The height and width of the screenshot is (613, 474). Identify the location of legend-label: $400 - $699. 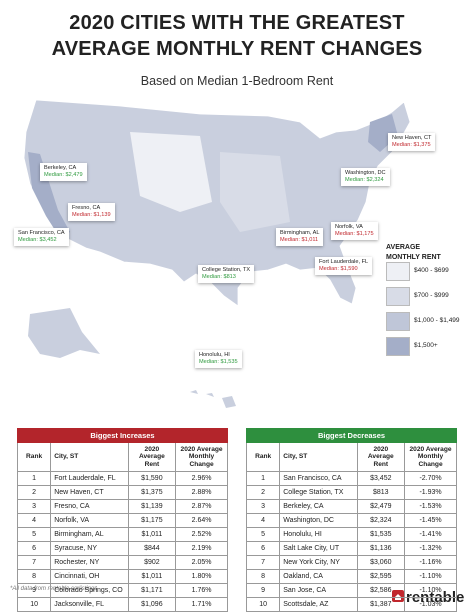
(431, 270).